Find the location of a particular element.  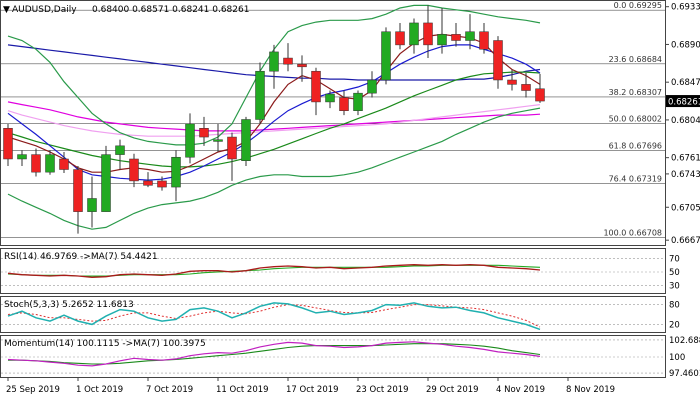

x-tick-label: 17 Oct 2019 is located at coordinates (312, 390).